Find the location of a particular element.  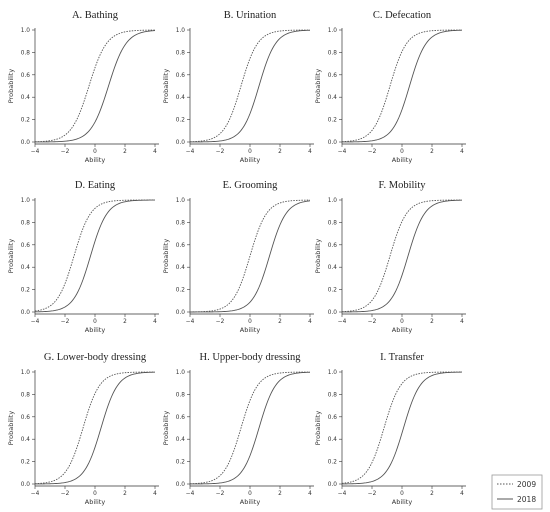

chart-title: H. Upper-body dressing is located at coordinates (251, 357).